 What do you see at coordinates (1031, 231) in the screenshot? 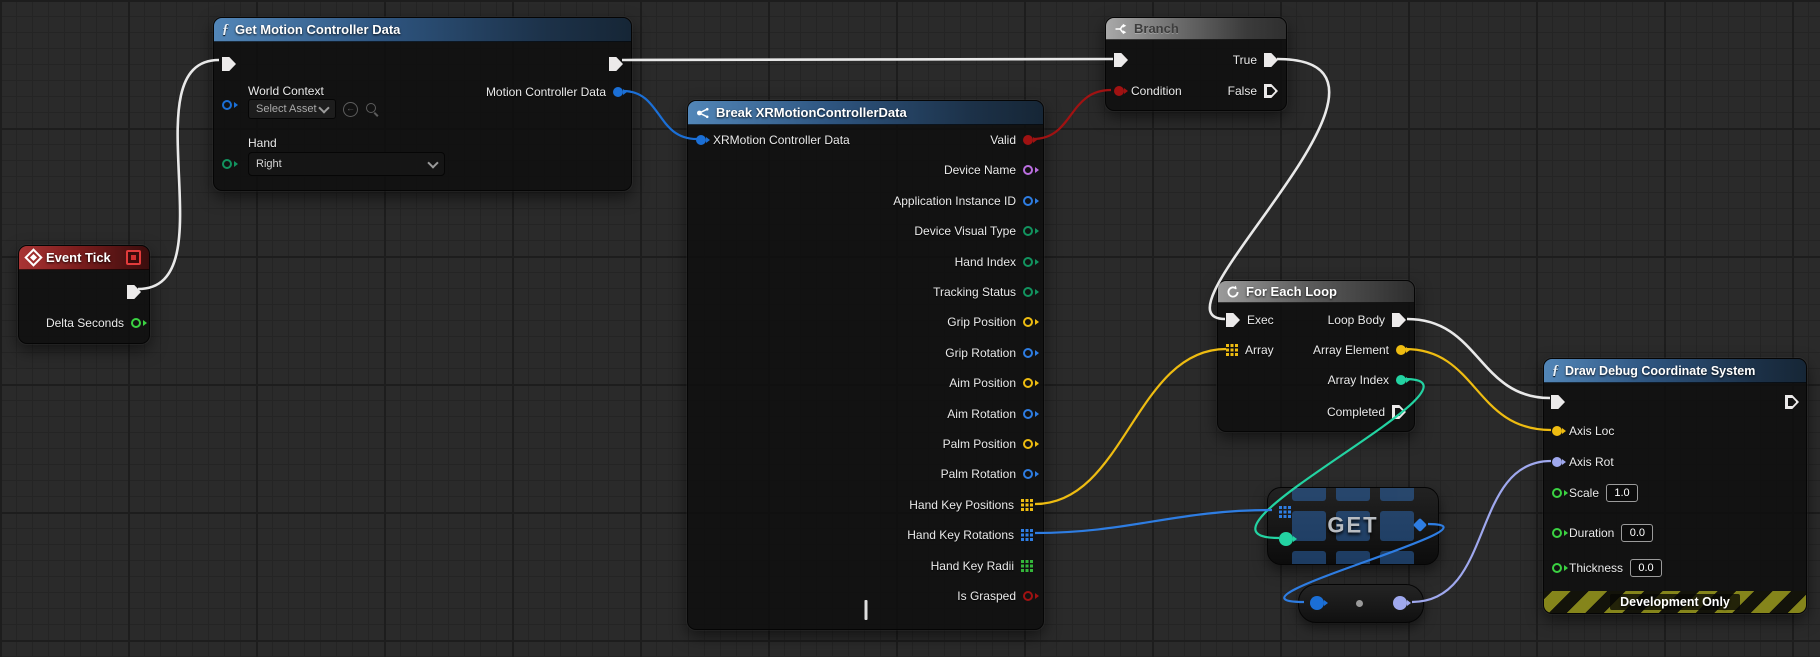
I see `break-output-pin-device-visual-type` at bounding box center [1031, 231].